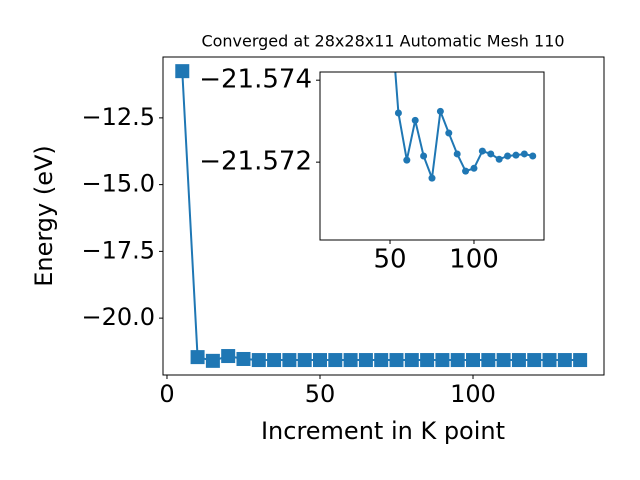  What do you see at coordinates (382, 41) in the screenshot?
I see `chart-title: Converged at 28x28x11 Automatic Mesh 110` at bounding box center [382, 41].